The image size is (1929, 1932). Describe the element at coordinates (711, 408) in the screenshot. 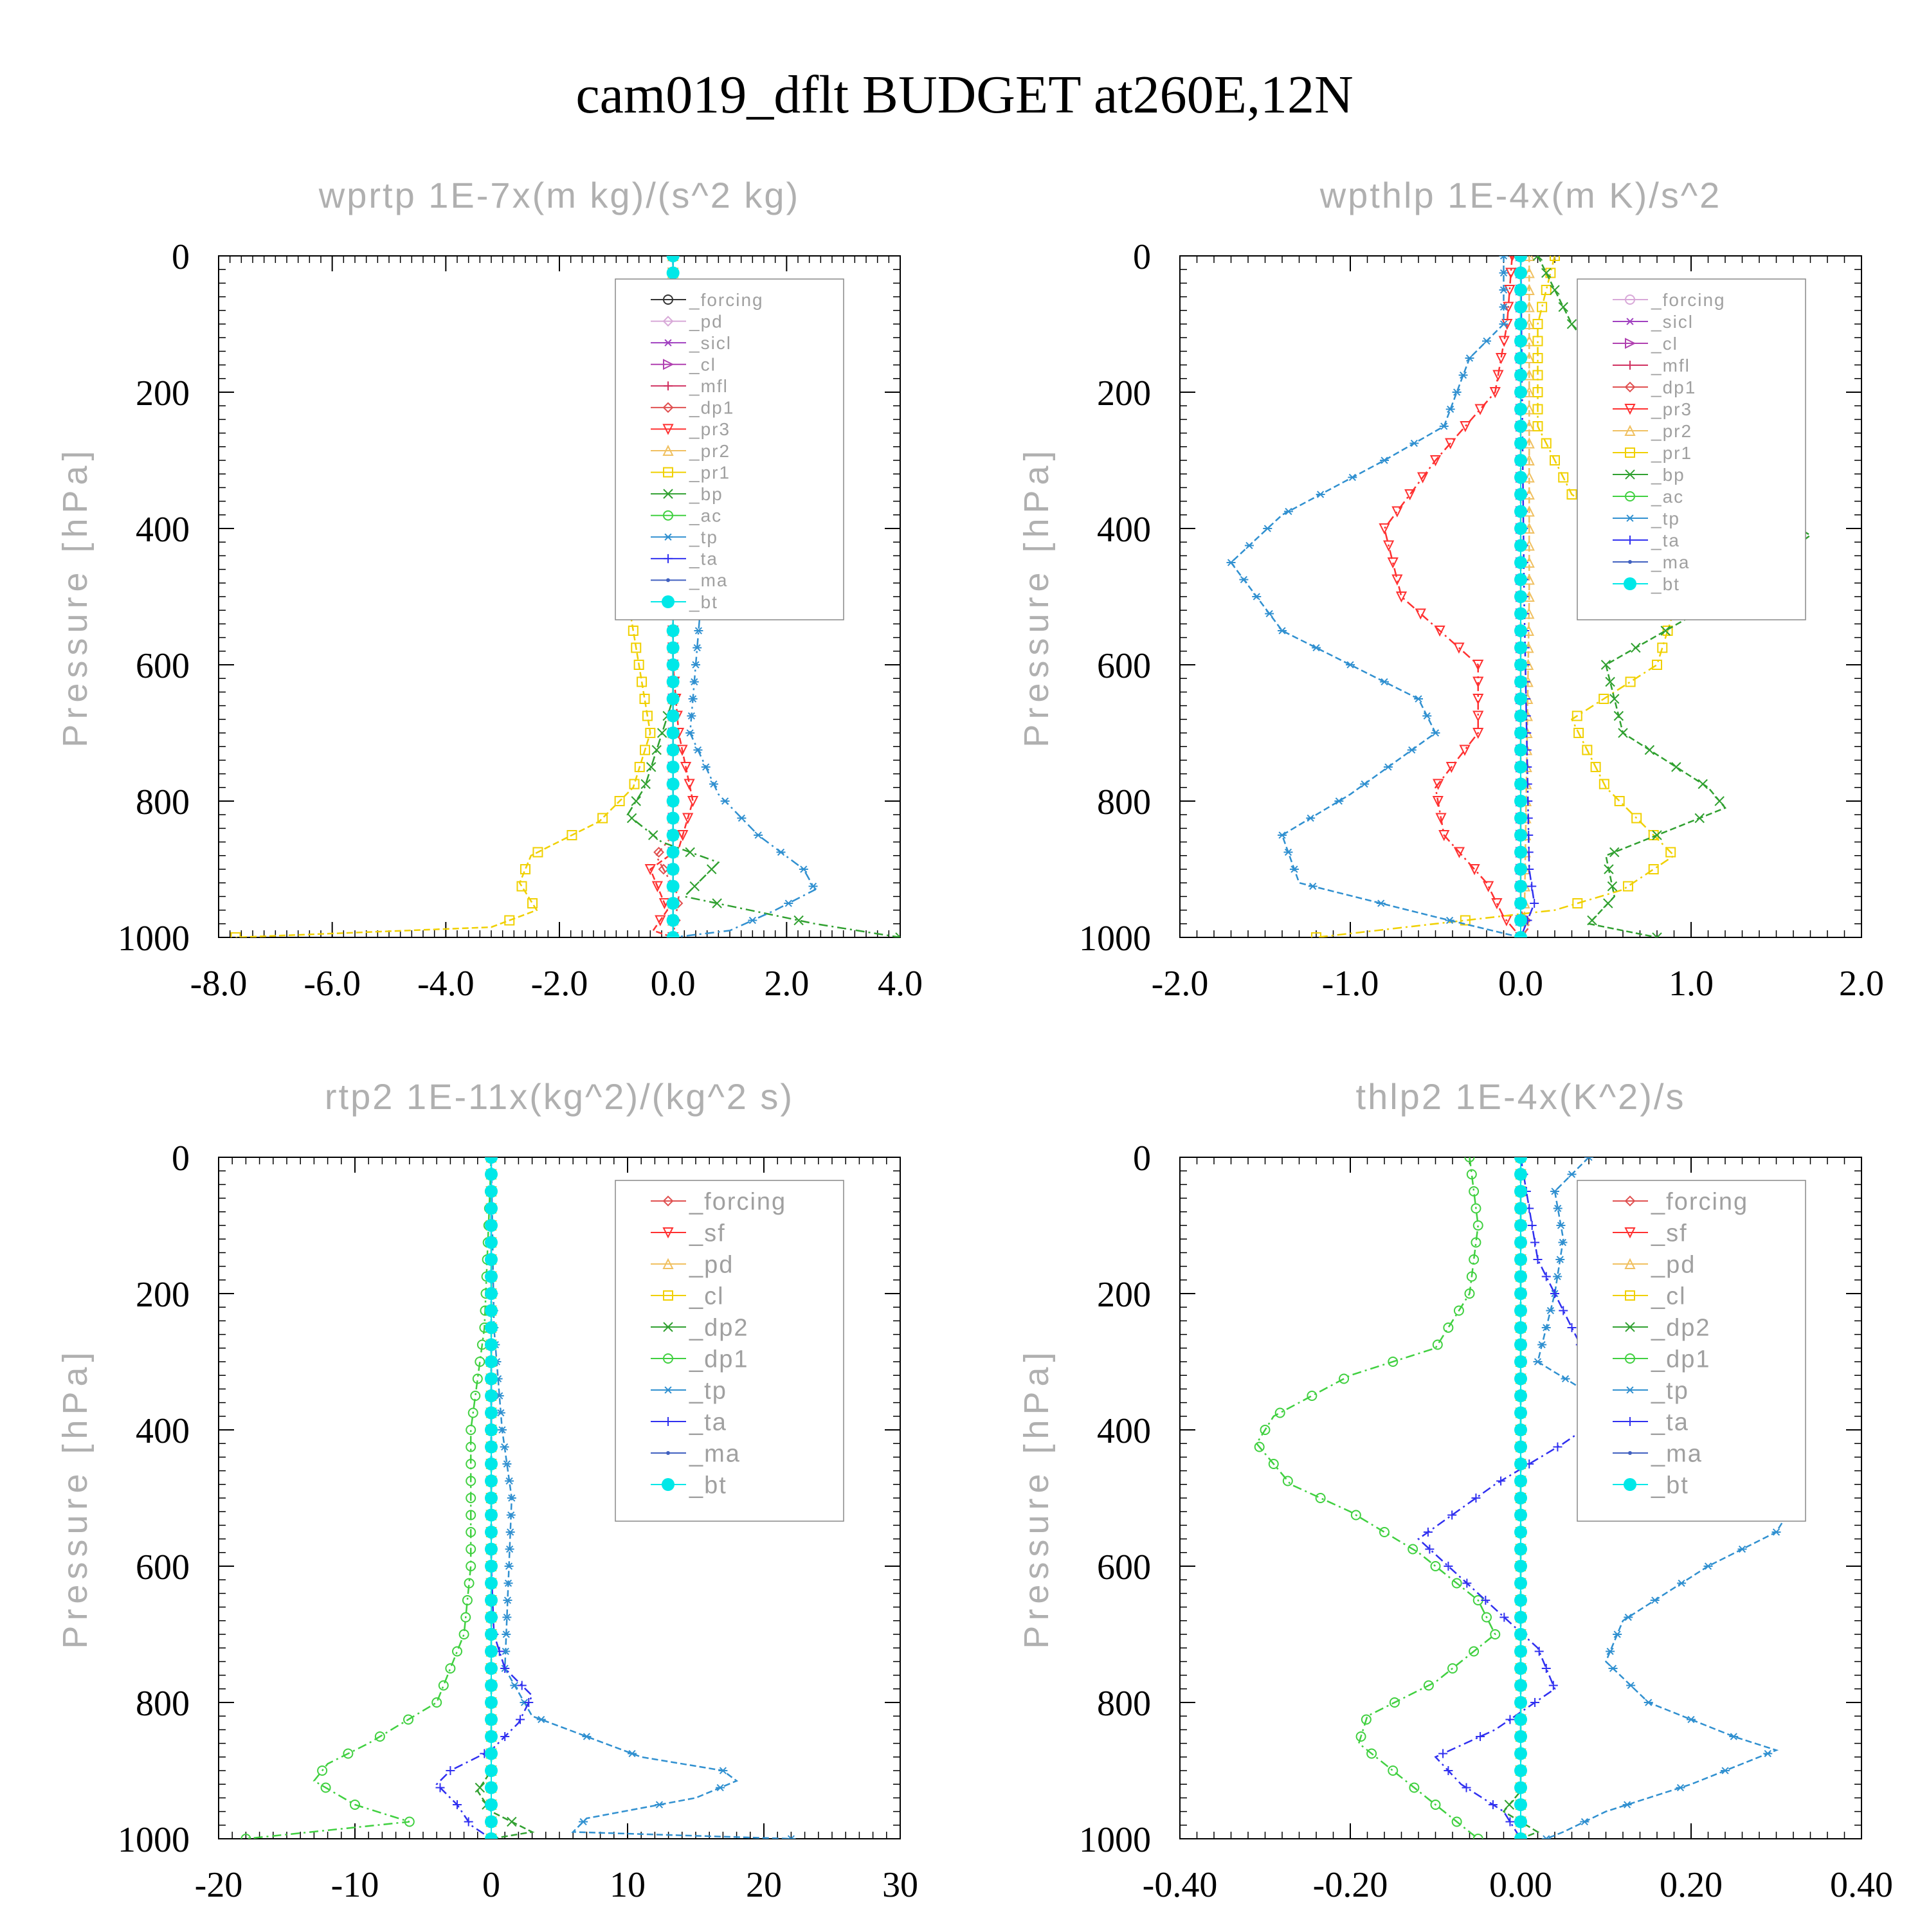

I see `legend-label: _dp1` at that location.